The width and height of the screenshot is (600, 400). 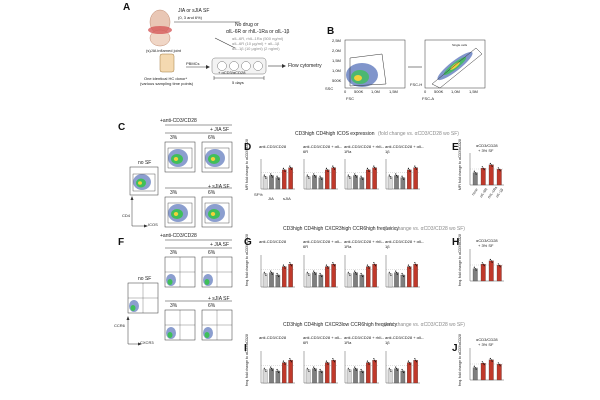 What do you see at coordinates (273, 241) in the screenshot?
I see `g-sub-1: anti-CD3/CD28` at bounding box center [273, 241].